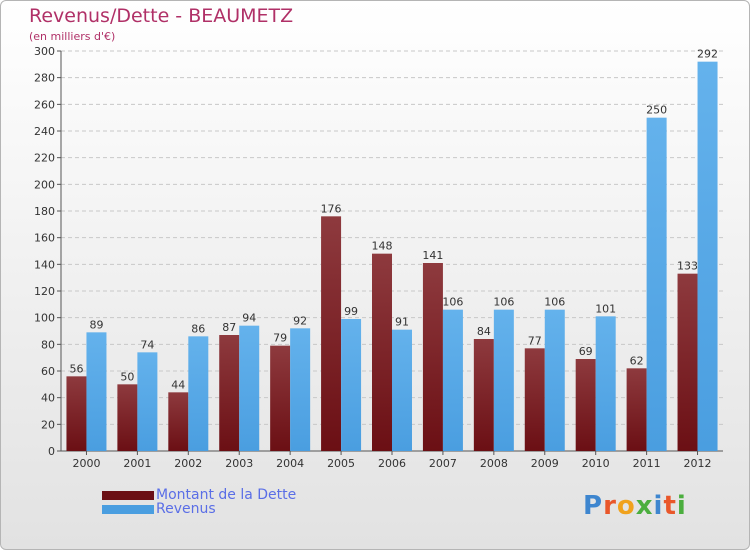 The width and height of the screenshot is (750, 550). What do you see at coordinates (610, 506) in the screenshot?
I see `logo-letter: r` at bounding box center [610, 506].